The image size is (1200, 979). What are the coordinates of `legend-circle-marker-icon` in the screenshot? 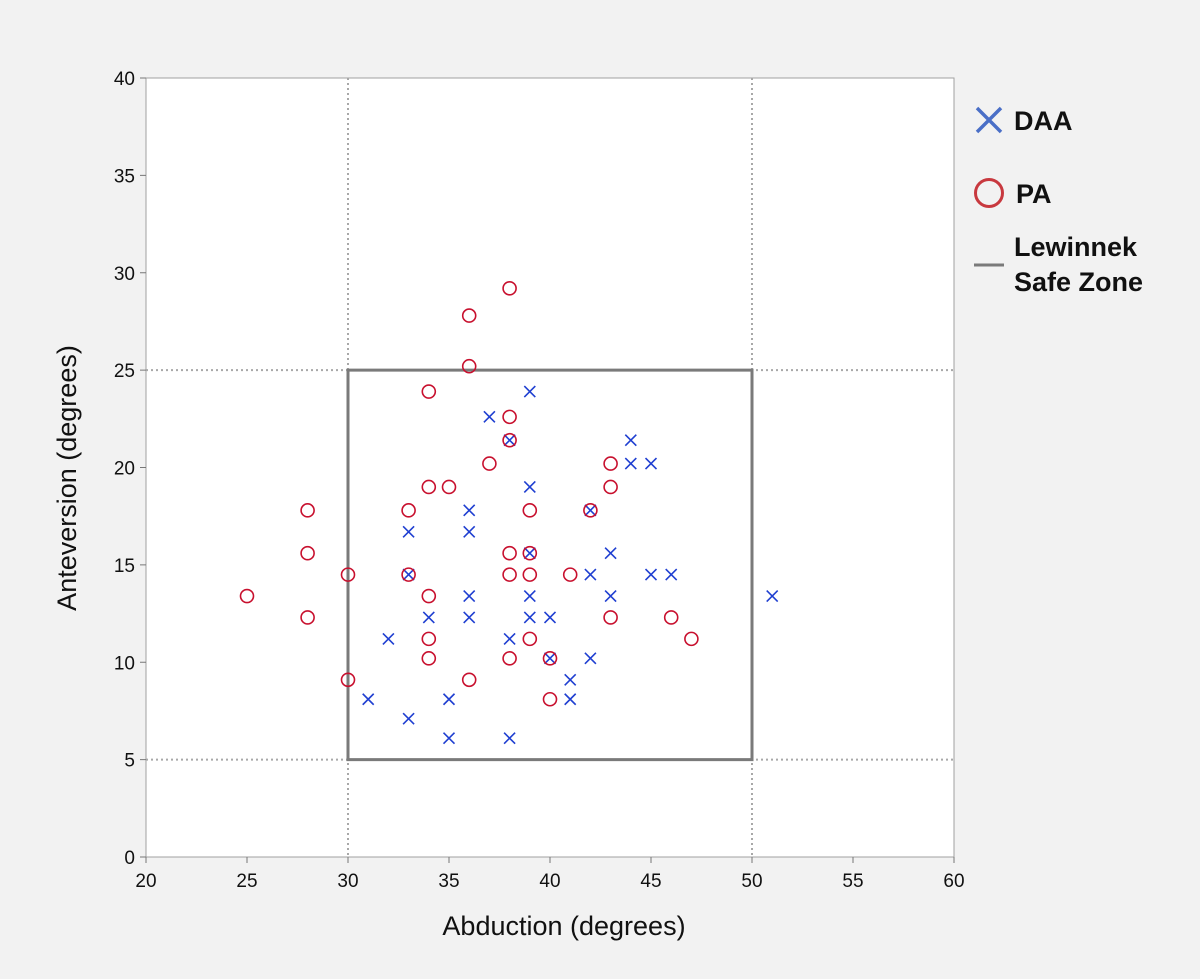 It's located at (989, 193).